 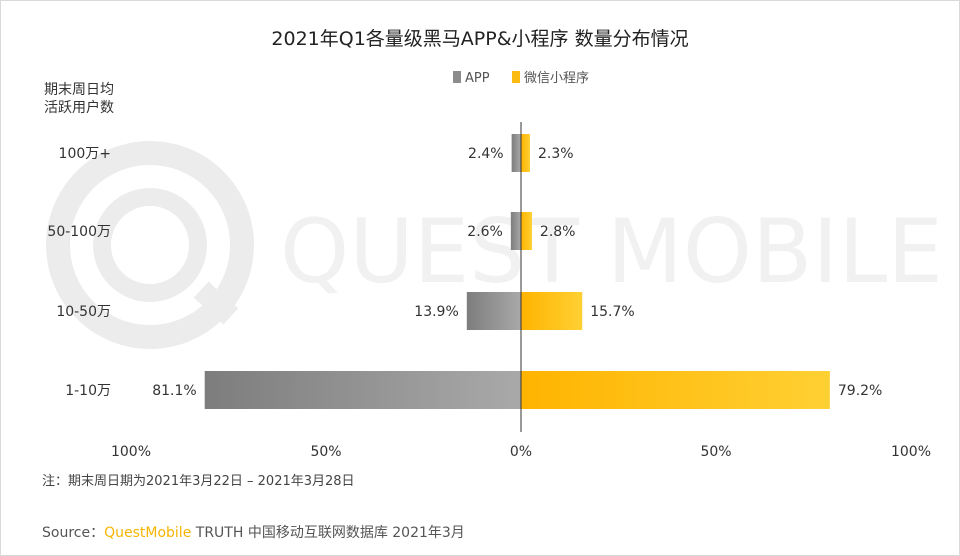 I want to click on x-axis-ticks: 100% 50% 0% 50% 100%, so click(x=521, y=452).